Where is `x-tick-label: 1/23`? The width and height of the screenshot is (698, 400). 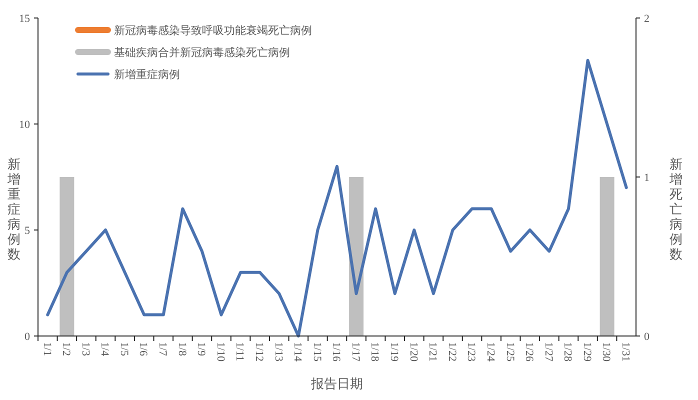
x-tick-label: 1/23 is located at coordinates (471, 352).